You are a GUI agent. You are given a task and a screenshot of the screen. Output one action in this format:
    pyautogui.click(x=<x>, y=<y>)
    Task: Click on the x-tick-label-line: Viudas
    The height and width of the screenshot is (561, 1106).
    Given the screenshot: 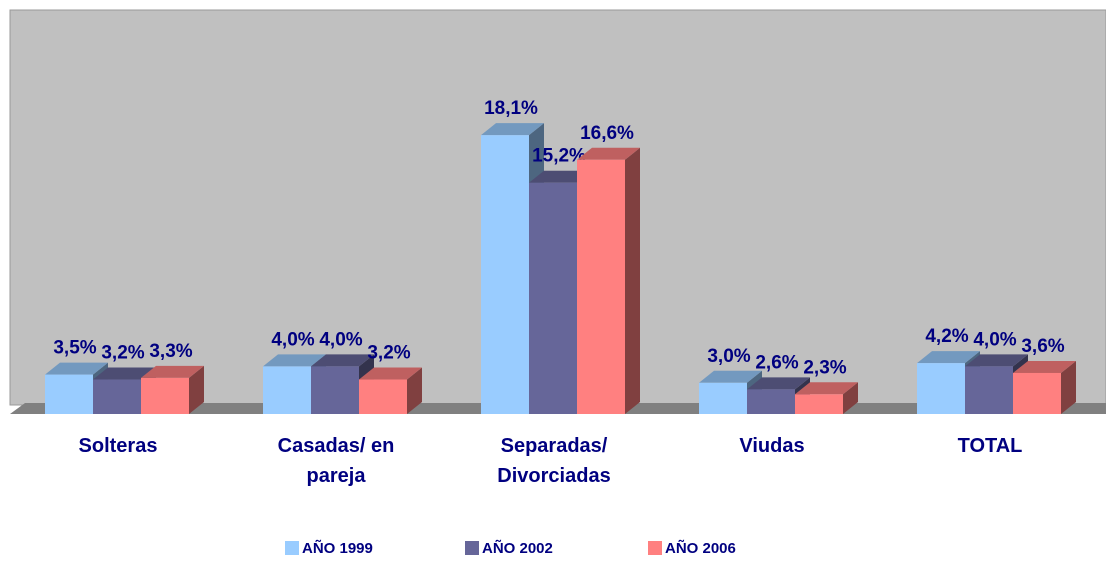 What is the action you would take?
    pyautogui.click(x=771, y=446)
    